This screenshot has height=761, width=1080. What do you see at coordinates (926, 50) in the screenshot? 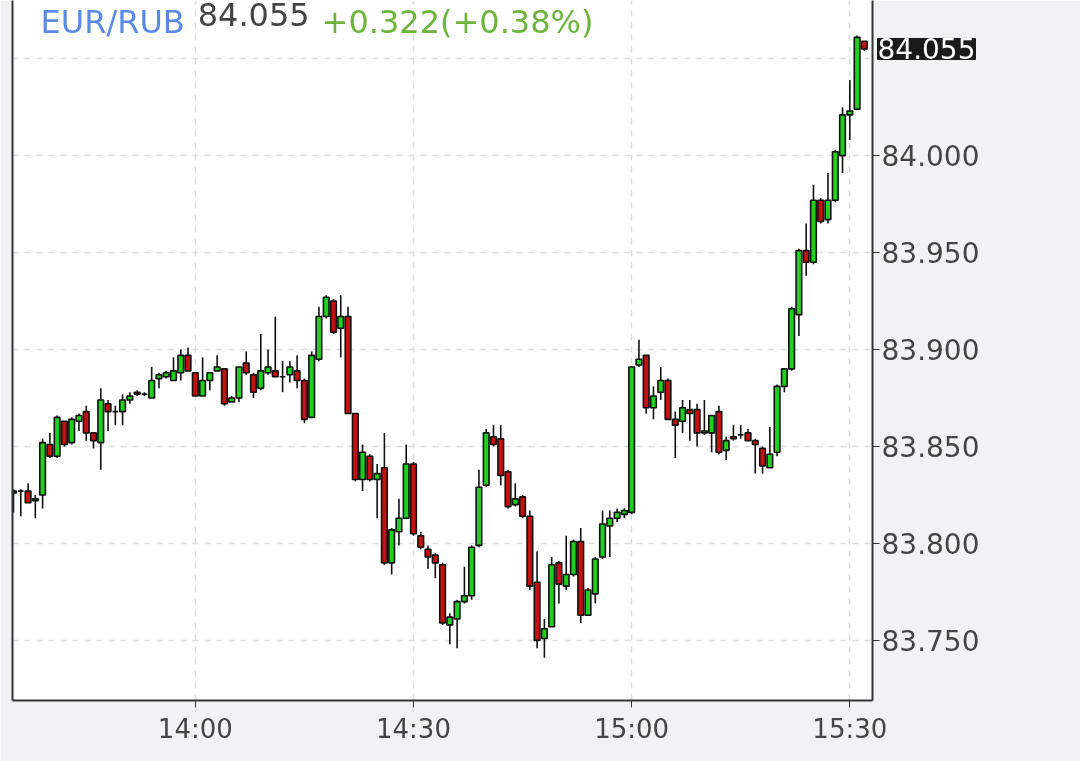
I see `text: 84.055` at bounding box center [926, 50].